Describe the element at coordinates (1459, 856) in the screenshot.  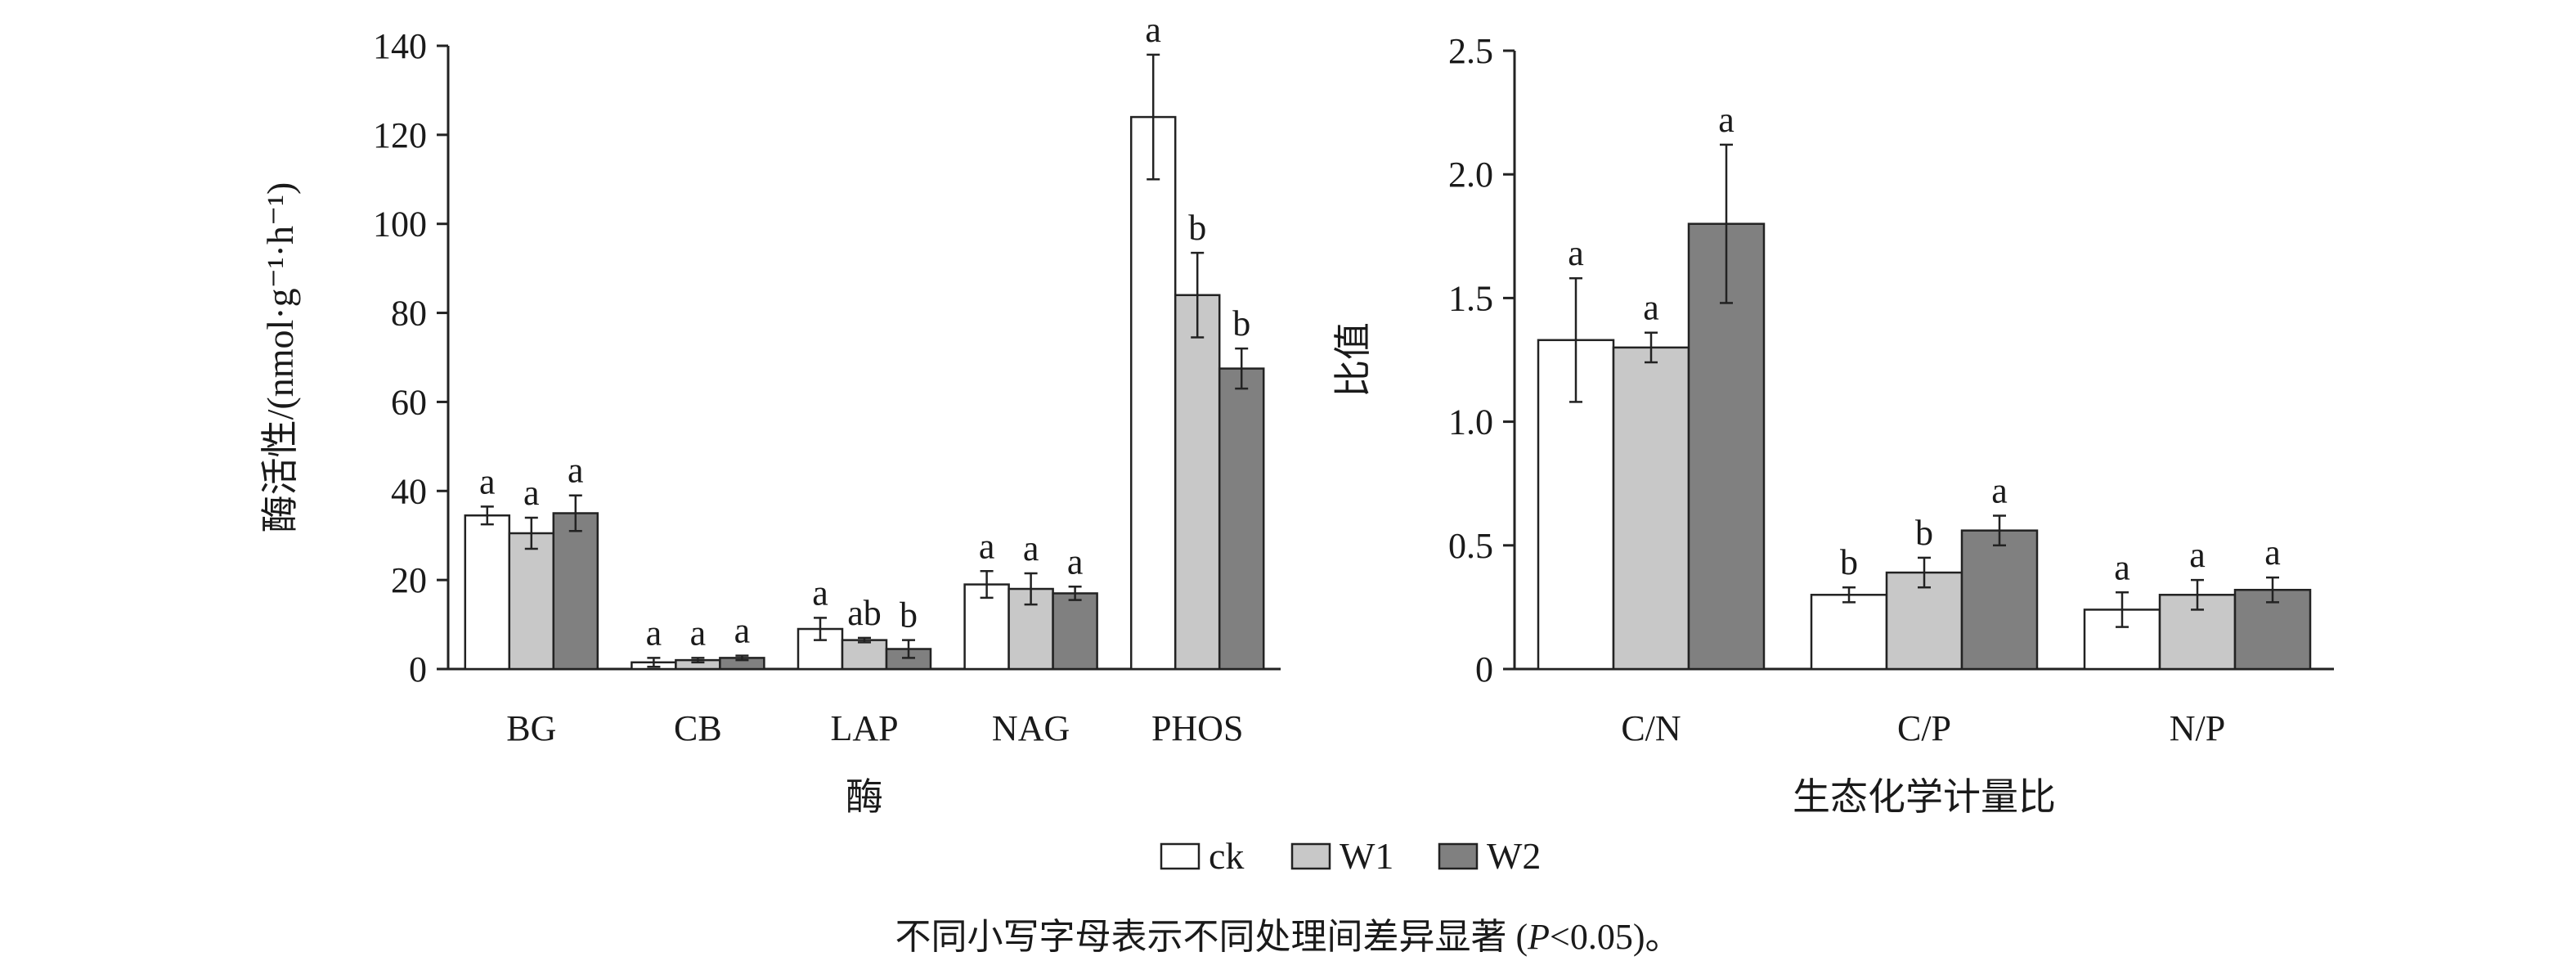
I see `legend-swatch-W2` at that location.